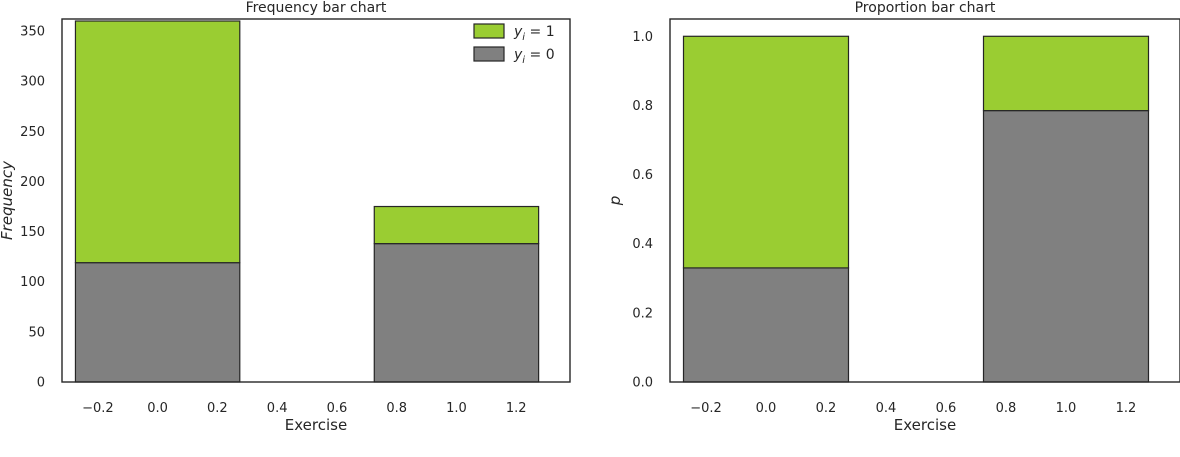 The image size is (1180, 457). What do you see at coordinates (8, 200) in the screenshot?
I see `y-axis-title: Frequency` at bounding box center [8, 200].